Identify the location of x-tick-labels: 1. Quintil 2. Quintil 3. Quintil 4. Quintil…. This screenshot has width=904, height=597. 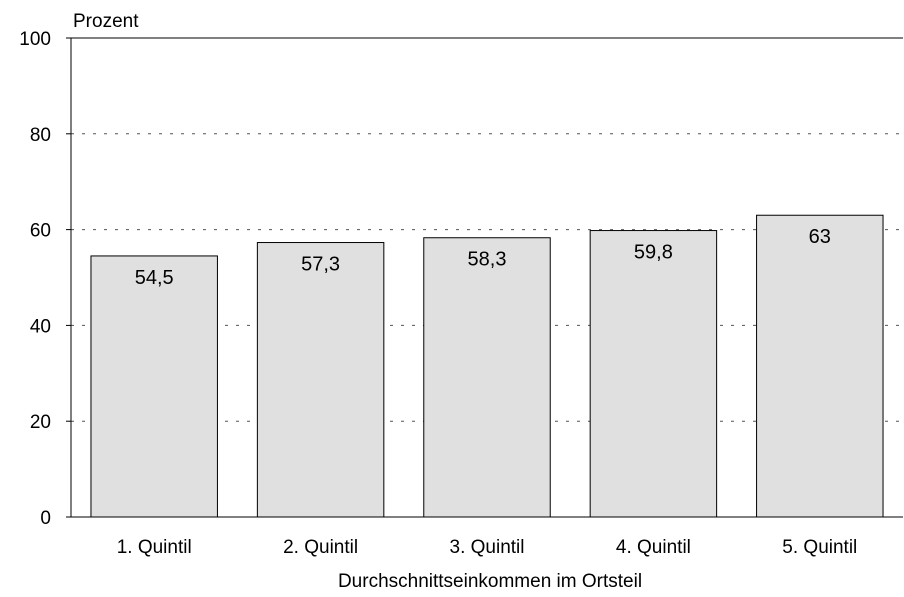
(487, 547).